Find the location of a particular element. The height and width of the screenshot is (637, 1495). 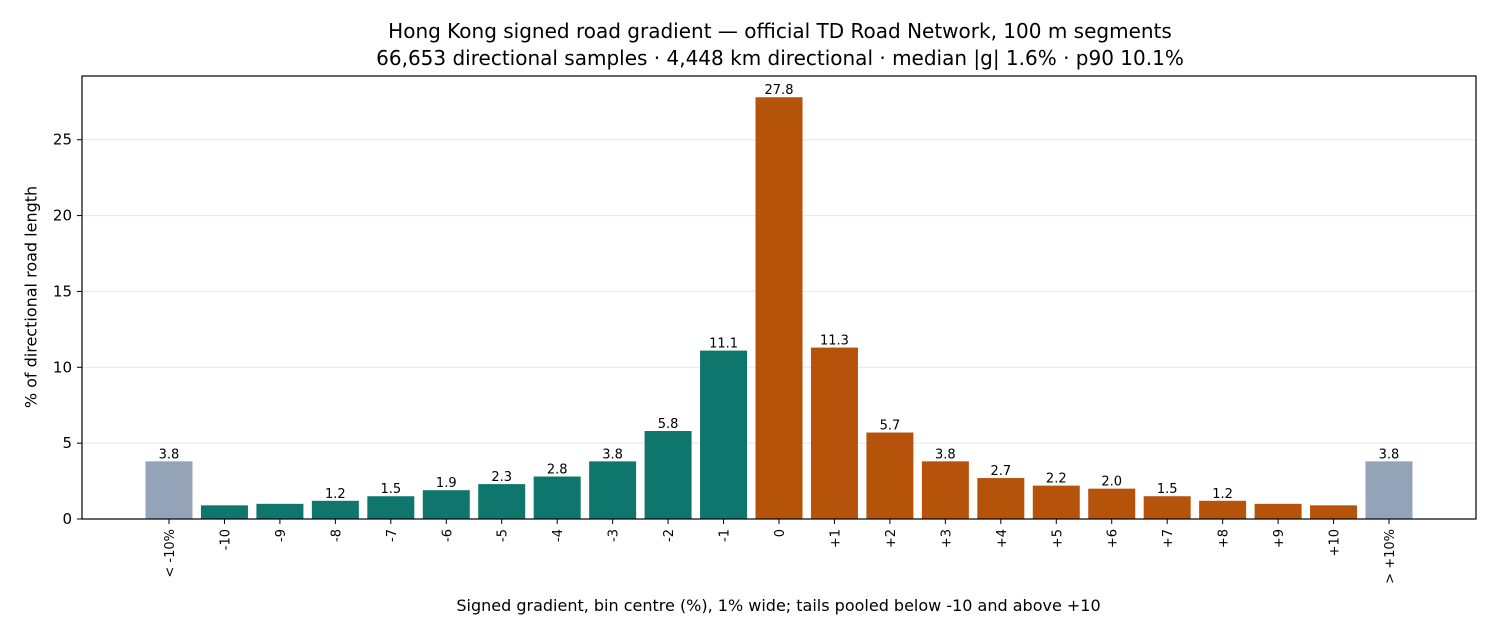

x-tick-label: +4 is located at coordinates (1002, 538).